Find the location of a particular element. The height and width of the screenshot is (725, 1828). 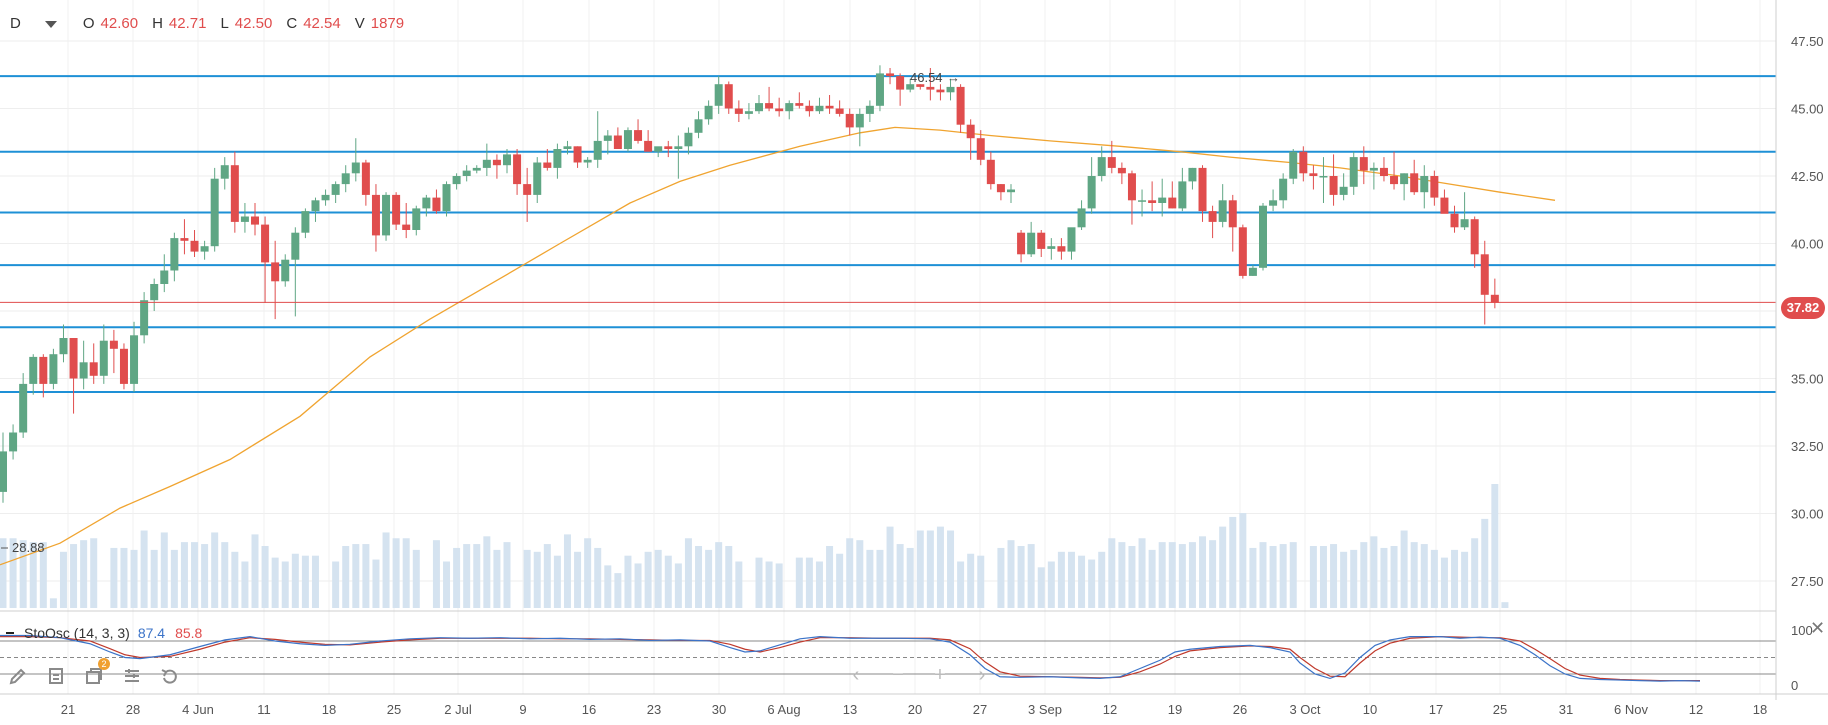

last-price-tag: 37.82 is located at coordinates (1803, 308).